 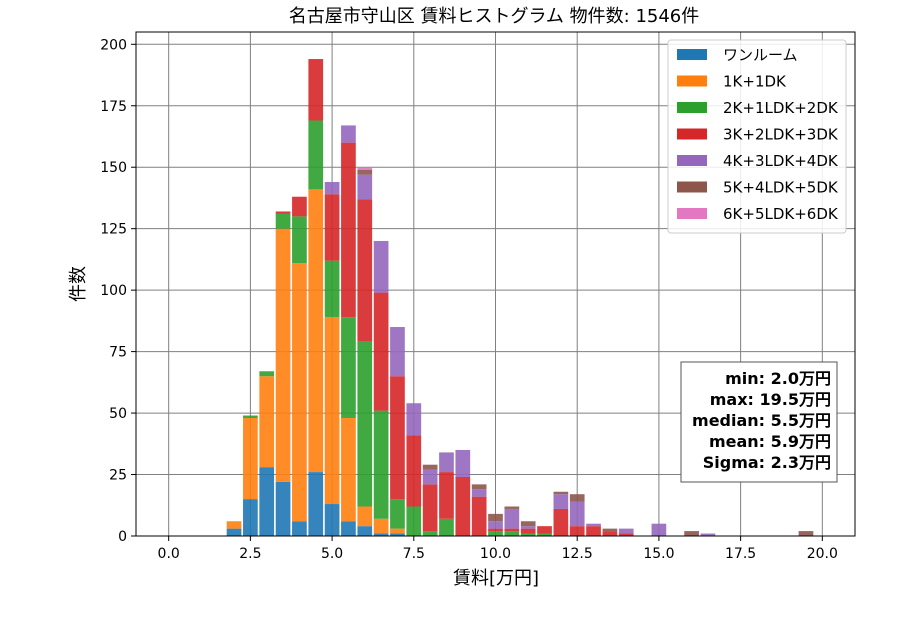 What do you see at coordinates (610, 533) in the screenshot?
I see `bar-13.5-series-3` at bounding box center [610, 533].